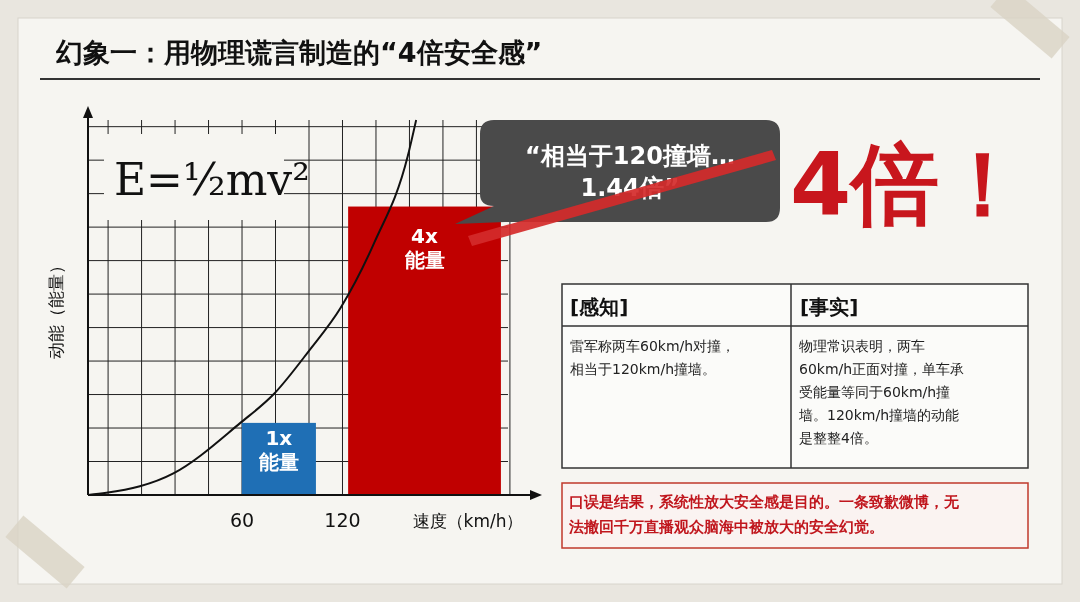  What do you see at coordinates (882, 392) in the screenshot?
I see `text: 物理常识表明，两车60km/h正面对撞，单车承受能量等同于60km/h撞墙。120km/h撞墙的动能是整整4倍。` at bounding box center [882, 392].